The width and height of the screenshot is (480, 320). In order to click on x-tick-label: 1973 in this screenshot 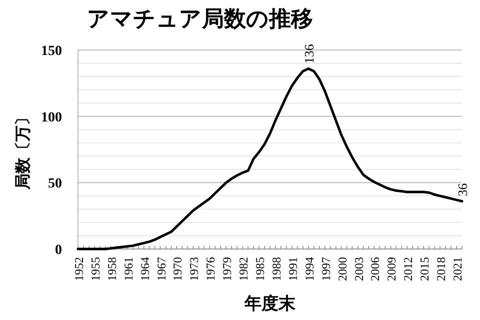, I will do `click(194, 269)`.